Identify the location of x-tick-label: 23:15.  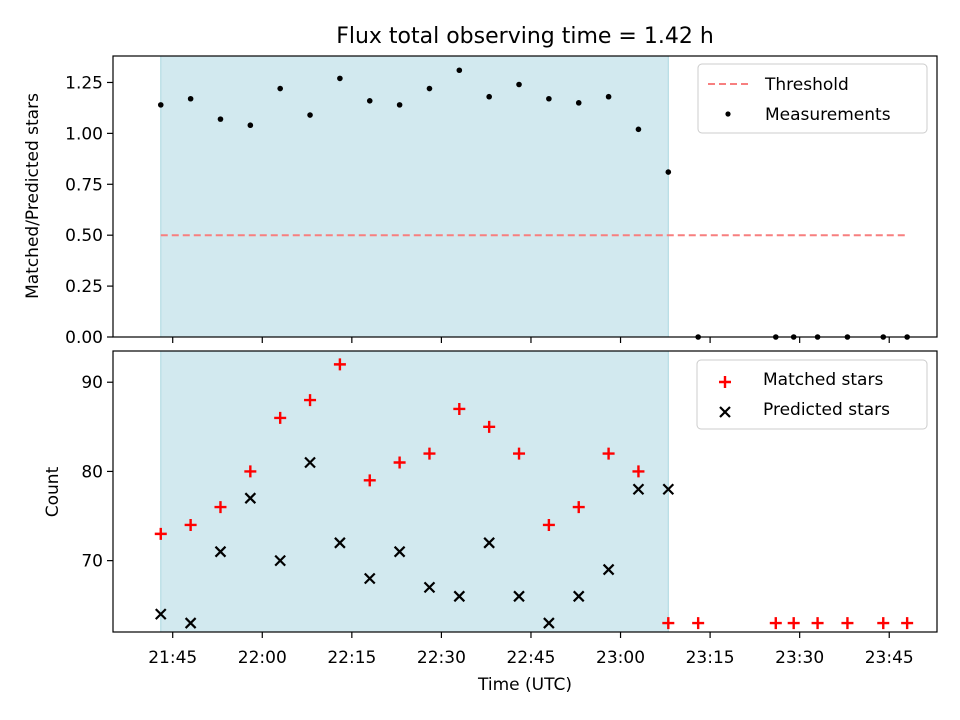
(710, 658).